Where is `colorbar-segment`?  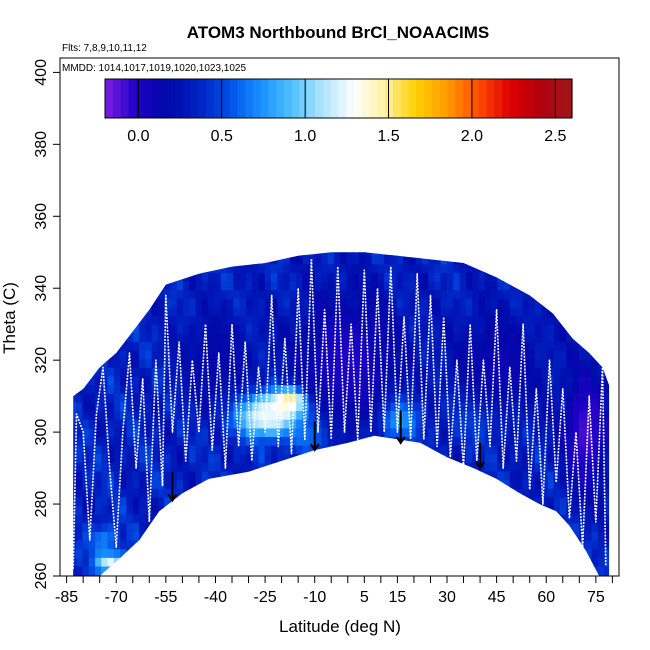
colorbar-segment is located at coordinates (124, 98).